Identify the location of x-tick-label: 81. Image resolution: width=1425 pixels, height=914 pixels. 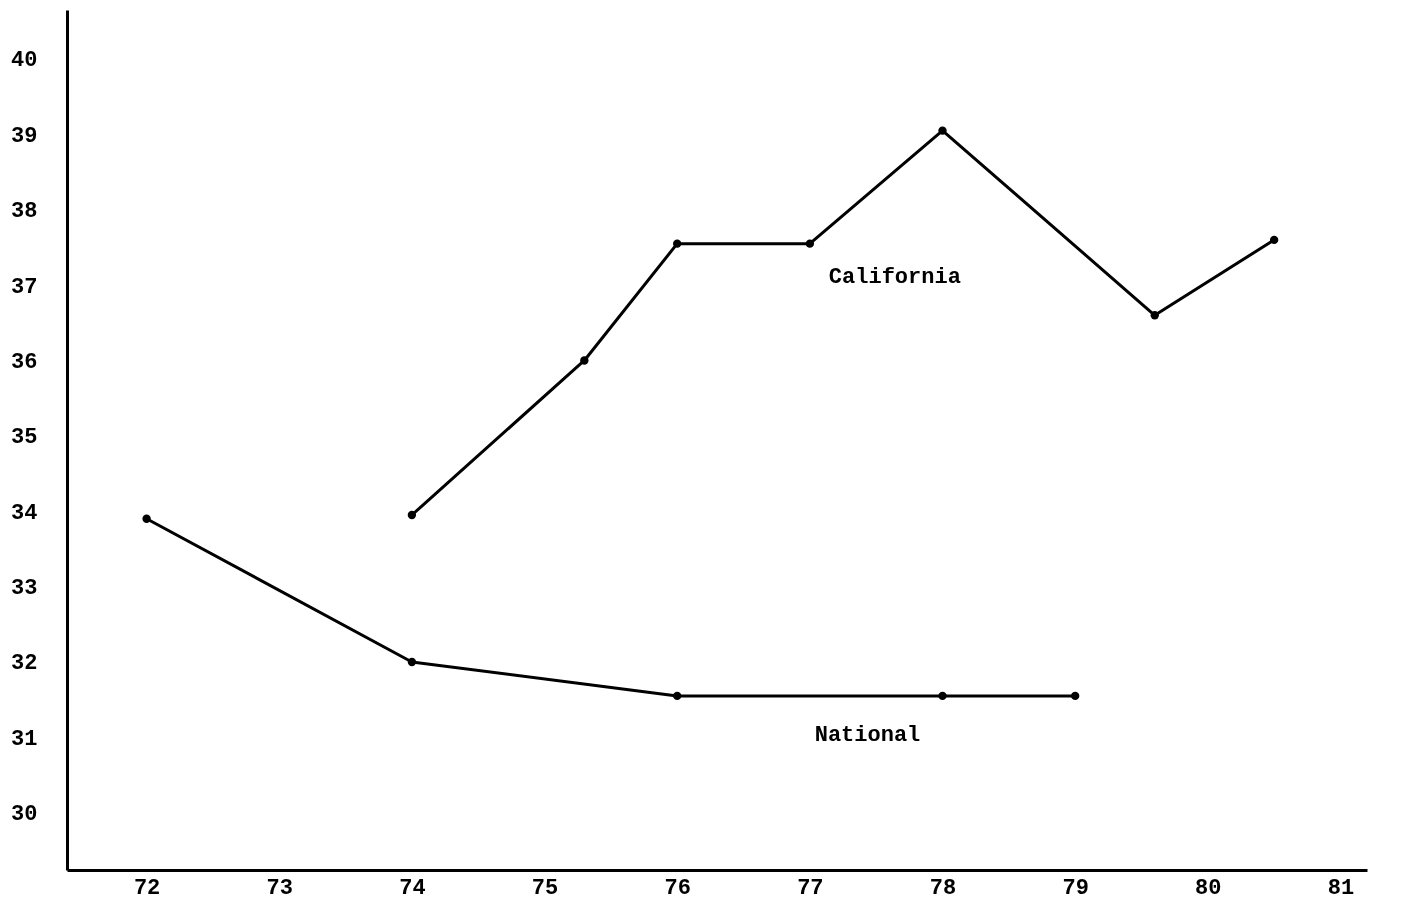
(1341, 888).